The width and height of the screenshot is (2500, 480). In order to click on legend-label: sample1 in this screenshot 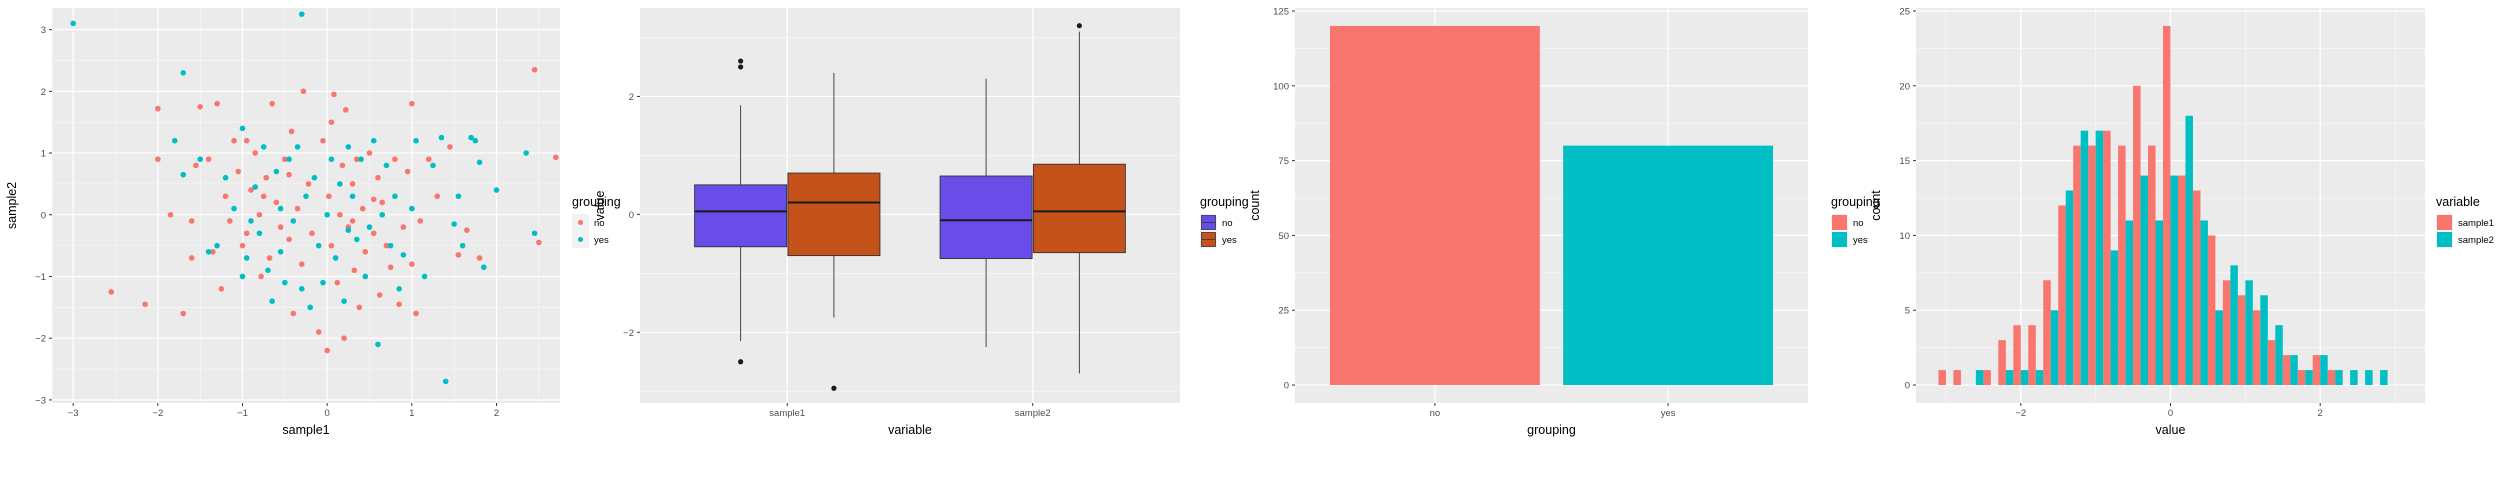, I will do `click(2476, 223)`.